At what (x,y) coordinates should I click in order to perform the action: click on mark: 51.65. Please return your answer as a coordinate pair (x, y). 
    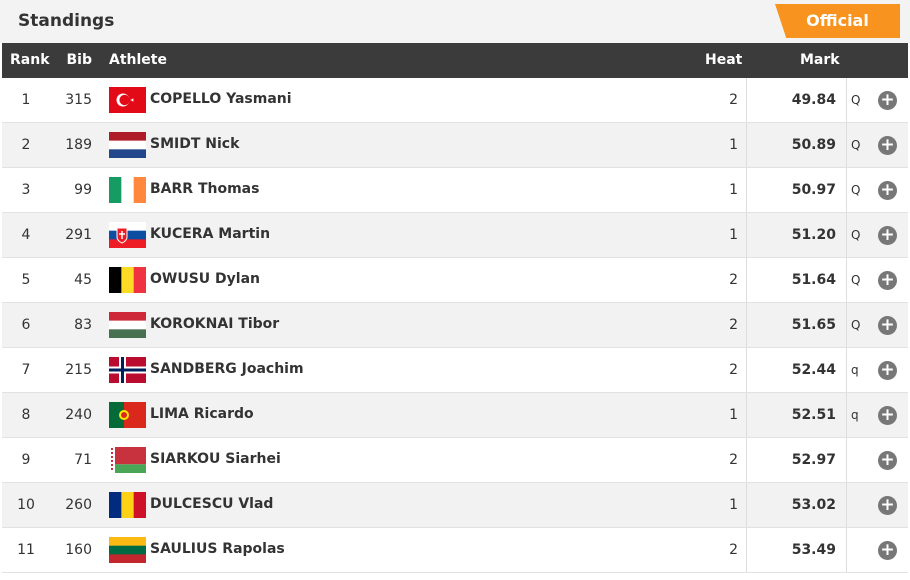
    Looking at the image, I should click on (813, 325).